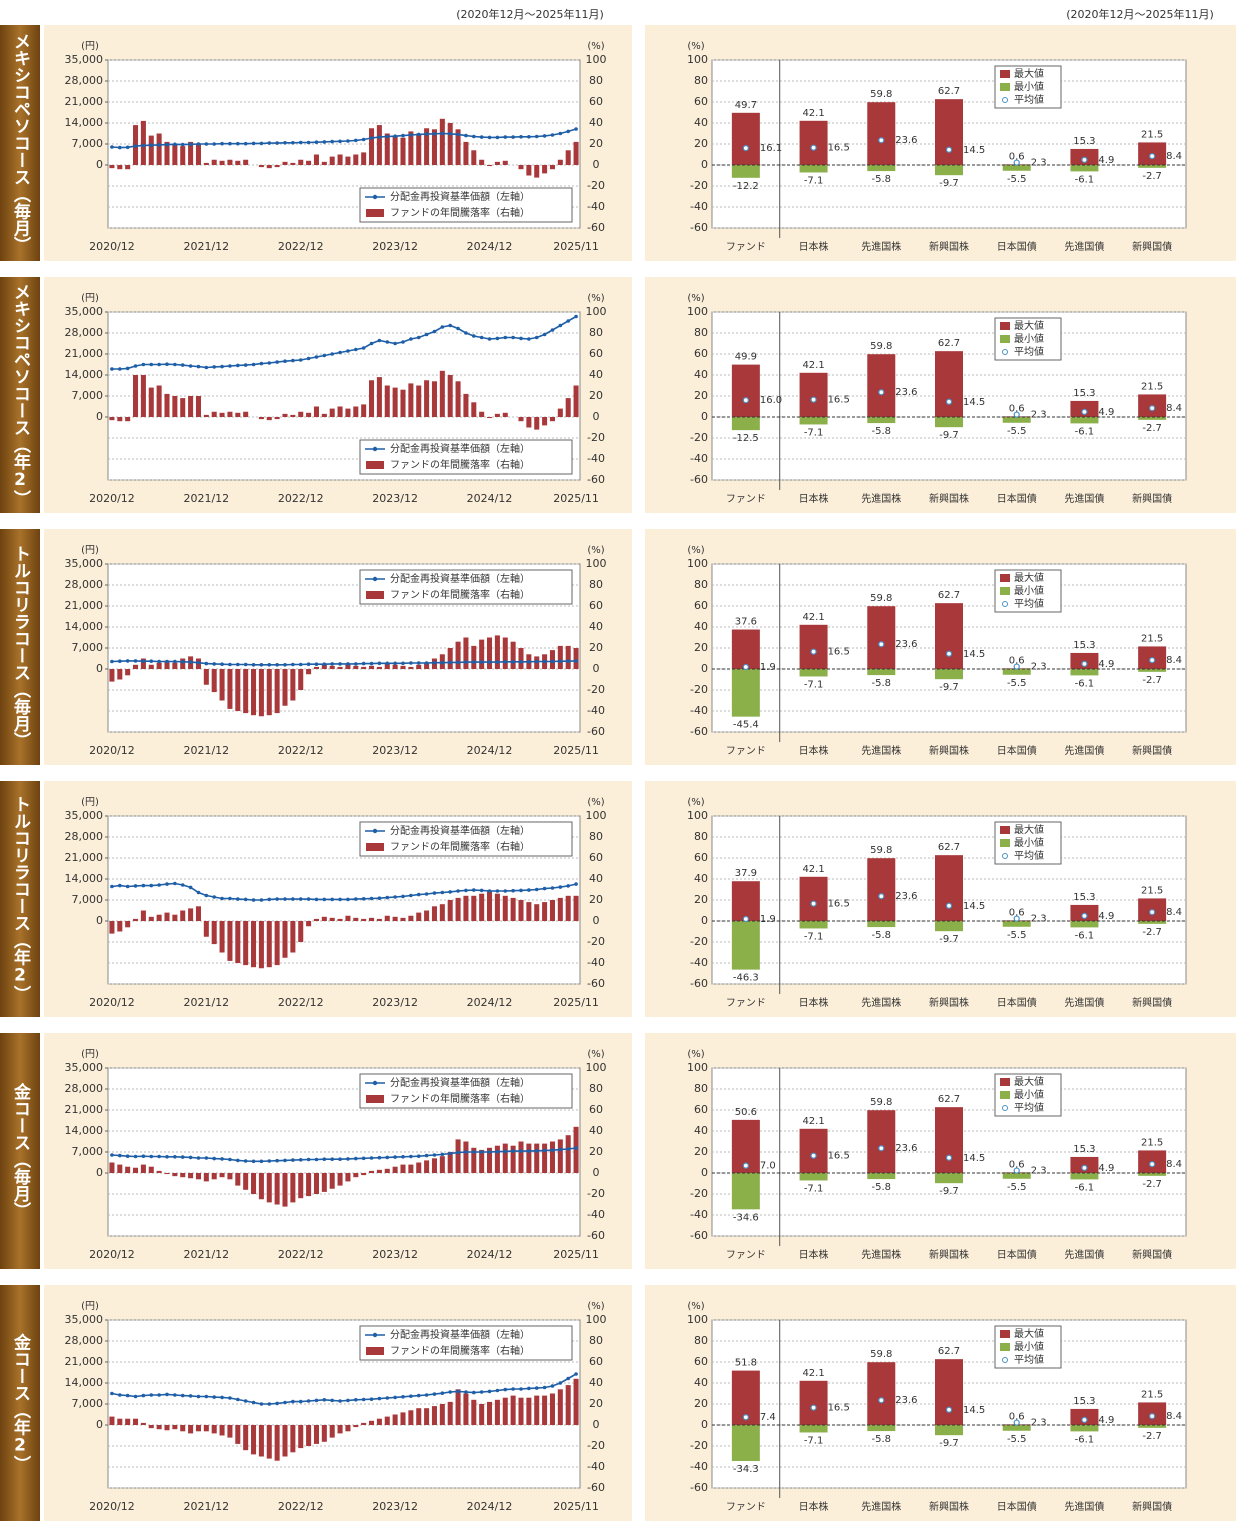 The width and height of the screenshot is (1240, 1523). What do you see at coordinates (839, 904) in the screenshot?
I see `value-label: 16.5` at bounding box center [839, 904].